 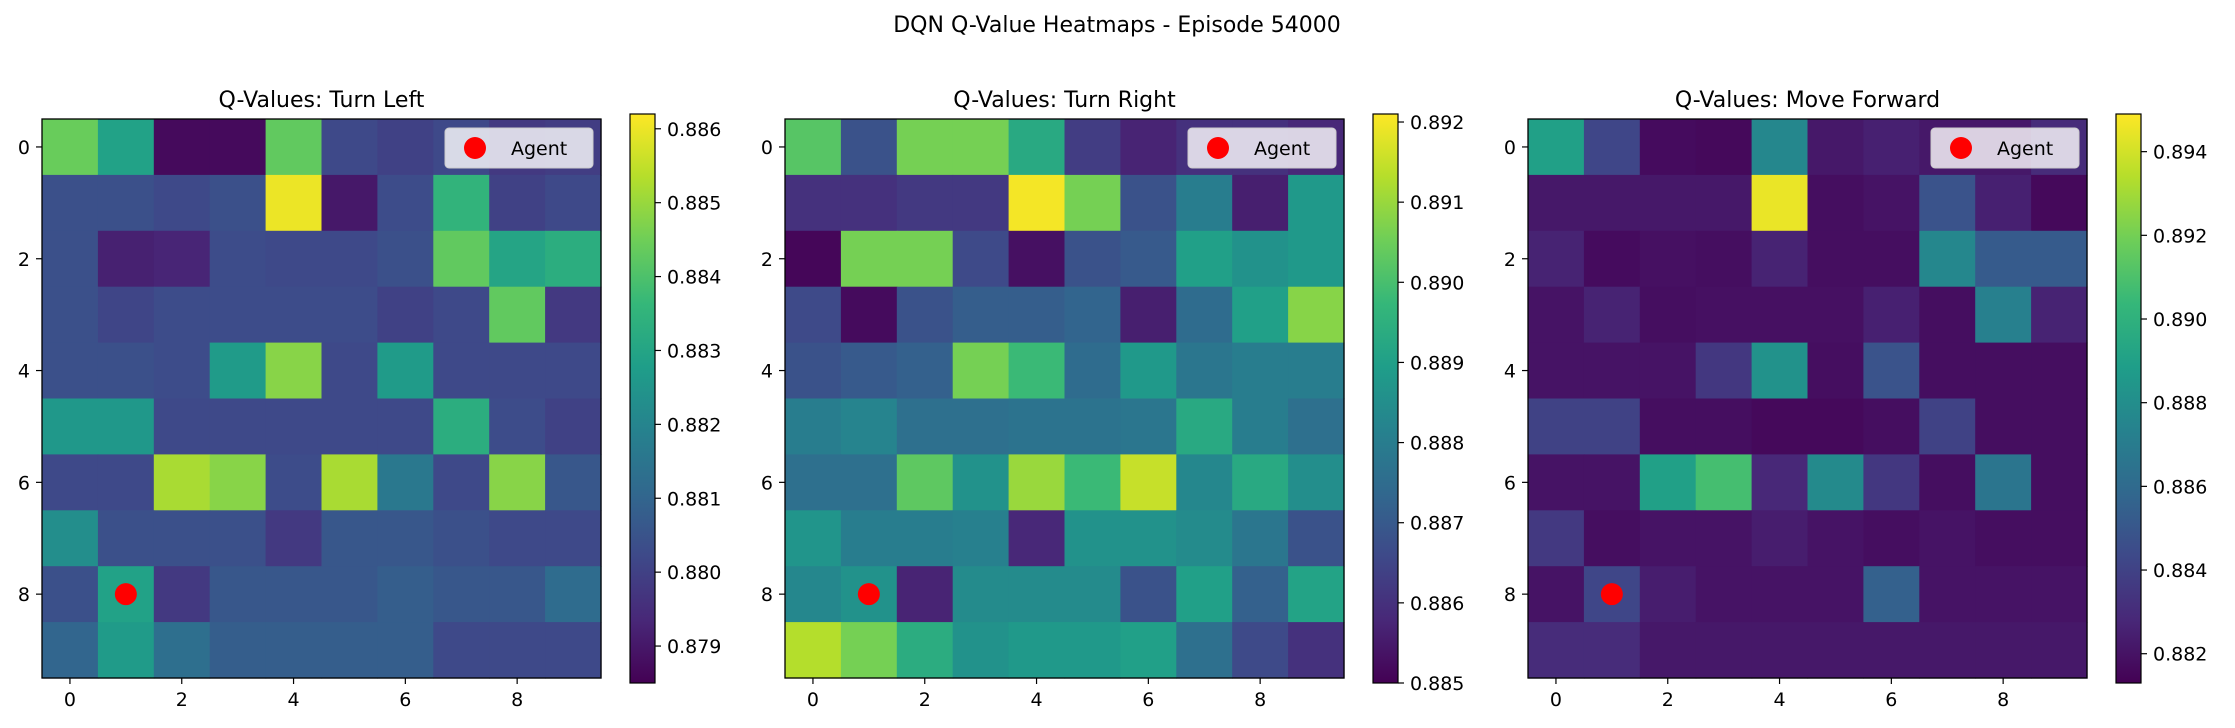 What do you see at coordinates (694, 647) in the screenshot?
I see `colorbar-tick-label: 0.879` at bounding box center [694, 647].